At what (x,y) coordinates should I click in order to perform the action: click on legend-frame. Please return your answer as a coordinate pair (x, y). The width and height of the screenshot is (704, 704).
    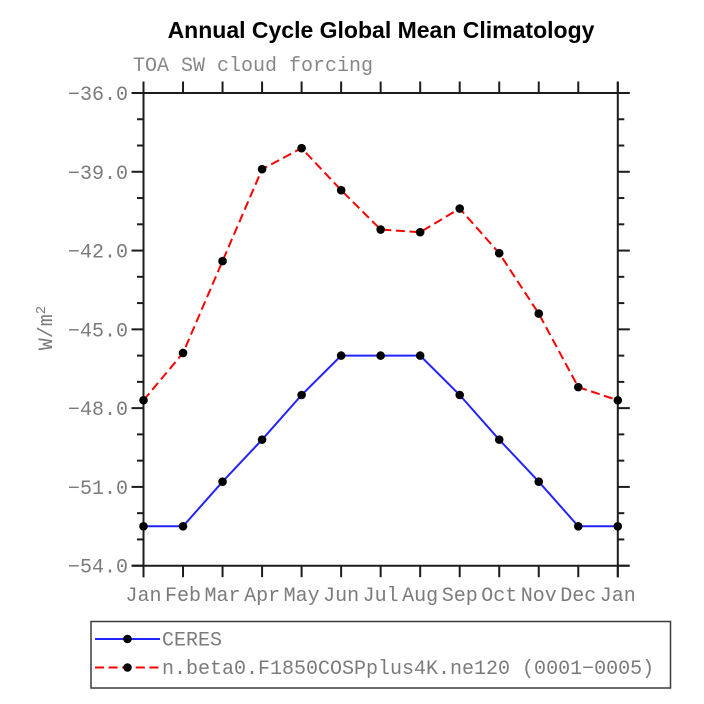
    Looking at the image, I should click on (381, 654).